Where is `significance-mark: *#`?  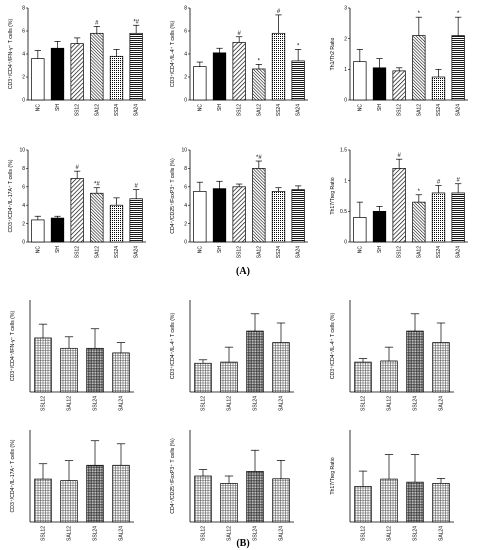 significance-mark: *# is located at coordinates (259, 158).